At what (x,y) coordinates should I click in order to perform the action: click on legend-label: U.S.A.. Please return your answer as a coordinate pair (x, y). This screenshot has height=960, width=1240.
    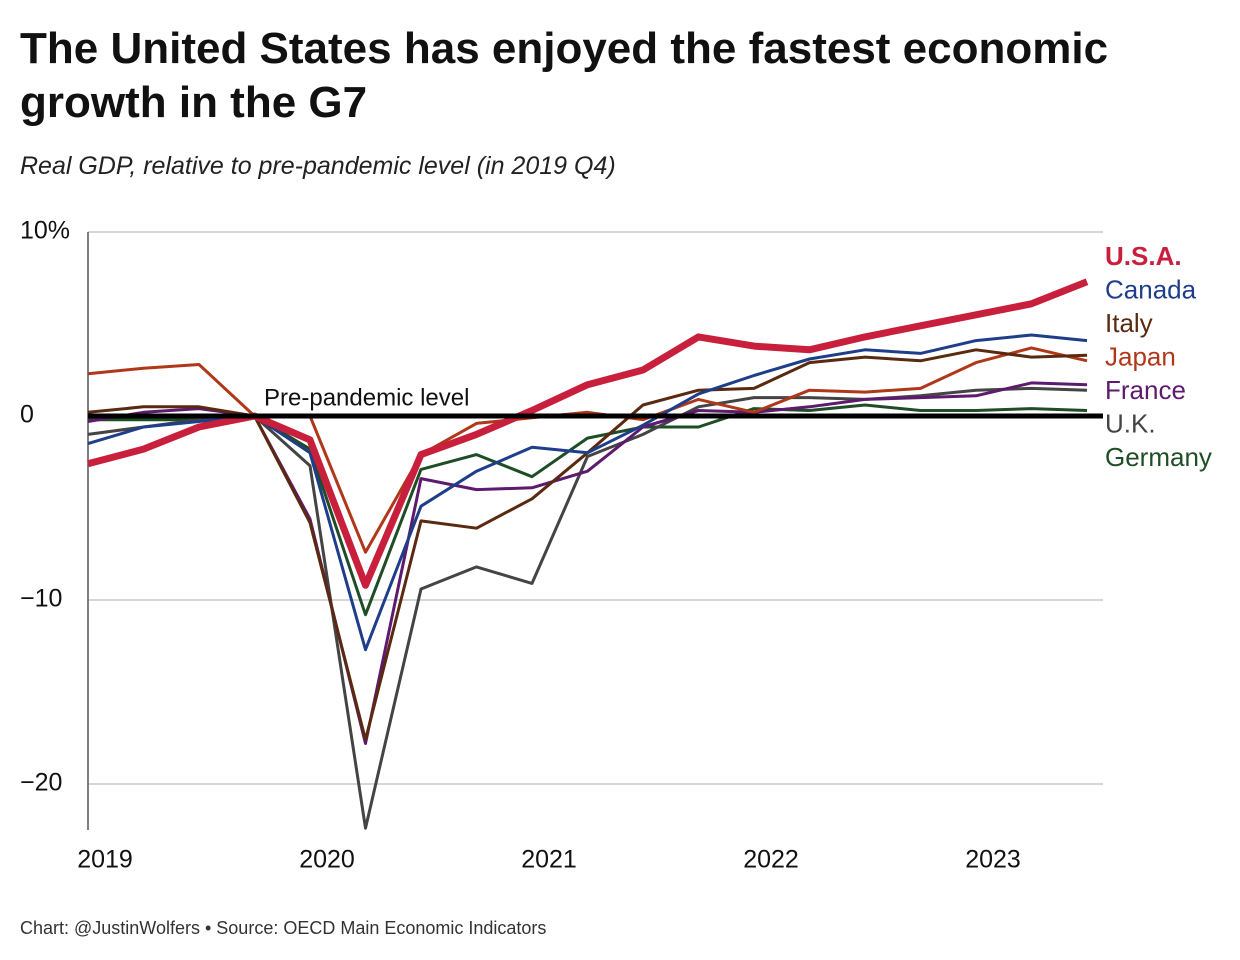
    Looking at the image, I should click on (1143, 256).